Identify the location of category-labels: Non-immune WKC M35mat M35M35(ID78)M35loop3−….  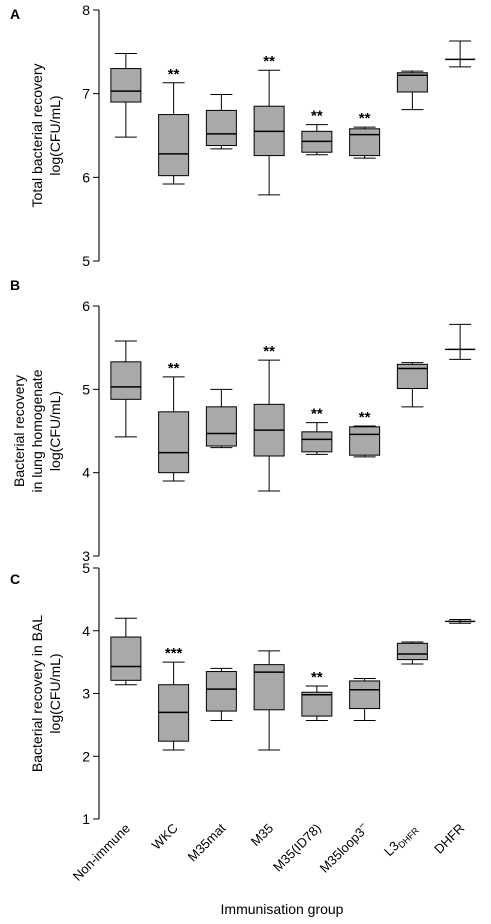
(268, 852).